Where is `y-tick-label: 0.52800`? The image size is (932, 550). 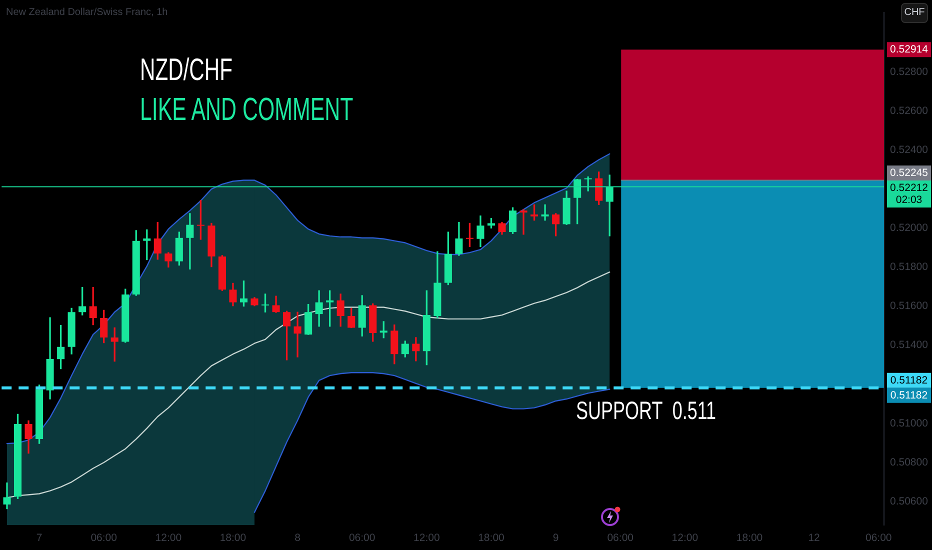
y-tick-label: 0.52800 is located at coordinates (909, 72).